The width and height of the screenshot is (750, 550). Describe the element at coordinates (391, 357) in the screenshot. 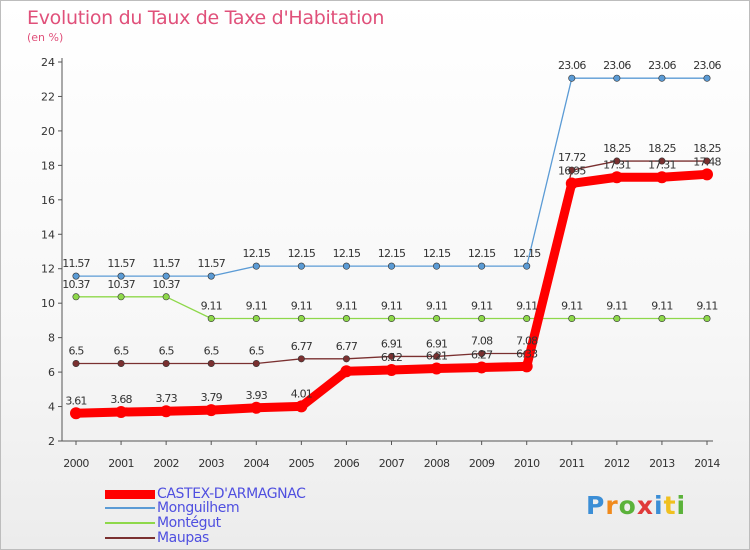

I see `data-label: 6.12` at that location.